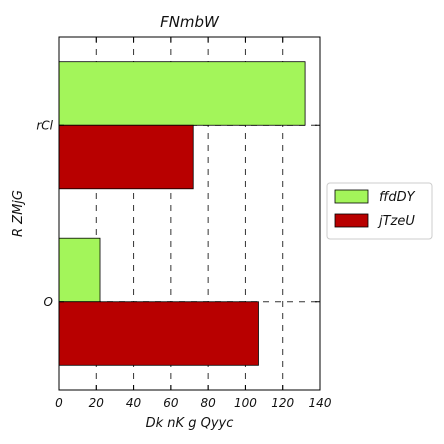 The width and height of the screenshot is (444, 444). What do you see at coordinates (182, 93) in the screenshot?
I see `bar-ffdDY-rCl` at bounding box center [182, 93].